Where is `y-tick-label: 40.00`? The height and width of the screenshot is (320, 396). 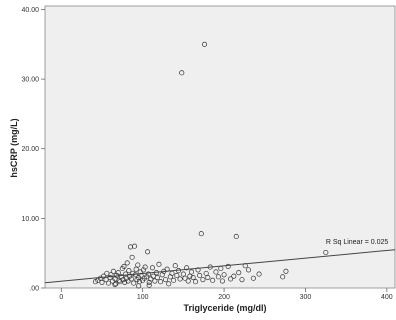 y-tick-label: 40.00 is located at coordinates (30, 10).